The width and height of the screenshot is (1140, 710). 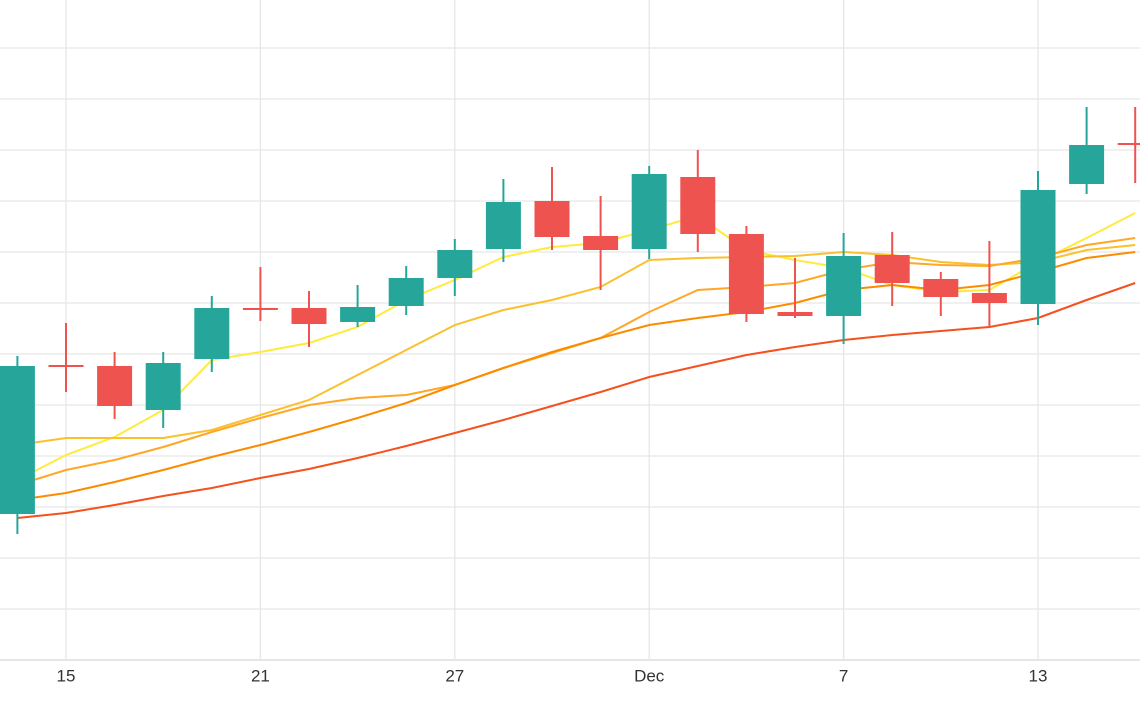 What do you see at coordinates (843, 675) in the screenshot?
I see `x-tick-label: 7` at bounding box center [843, 675].